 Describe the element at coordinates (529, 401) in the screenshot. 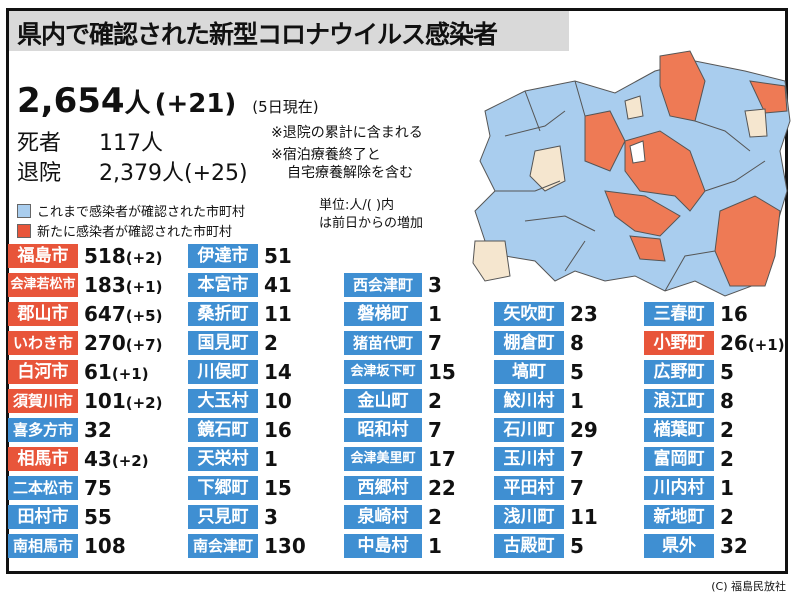

I see `municipality-name: 鮫川村` at that location.